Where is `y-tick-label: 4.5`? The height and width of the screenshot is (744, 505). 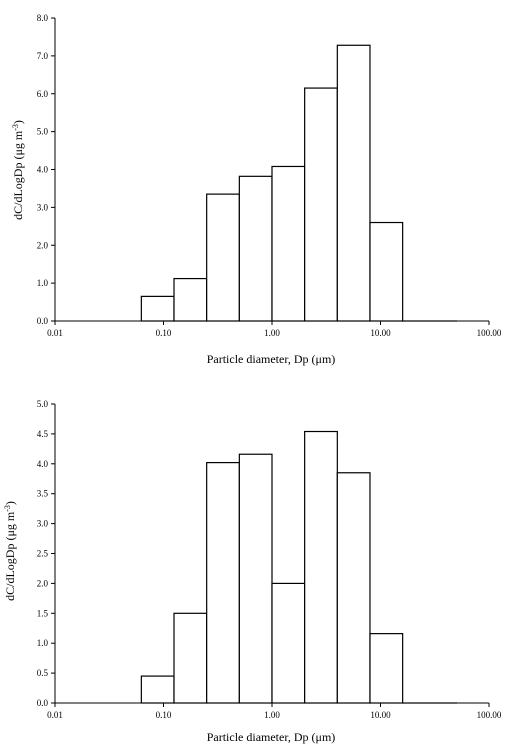
y-tick-label: 4.5 is located at coordinates (43, 434).